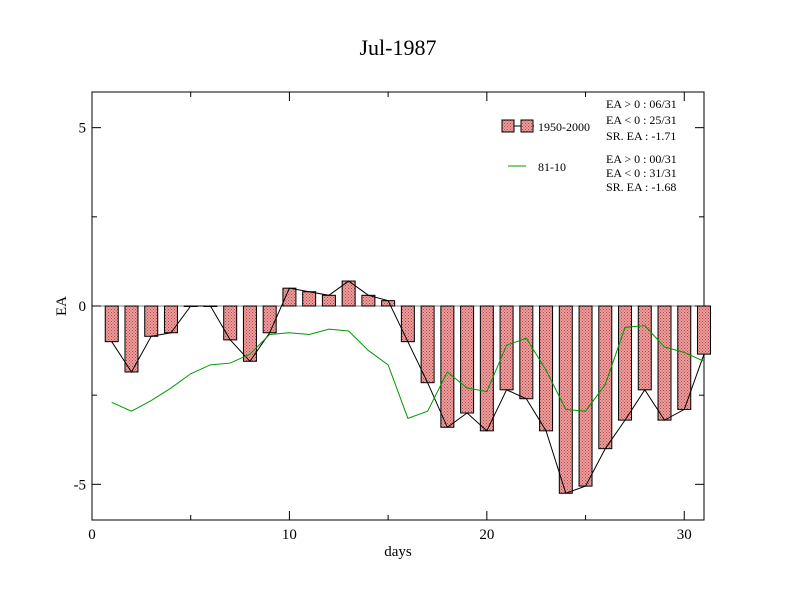 Image resolution: width=792 pixels, height=612 pixels. Describe the element at coordinates (552, 167) in the screenshot. I see `legend-label-81-10: 81-10` at that location.